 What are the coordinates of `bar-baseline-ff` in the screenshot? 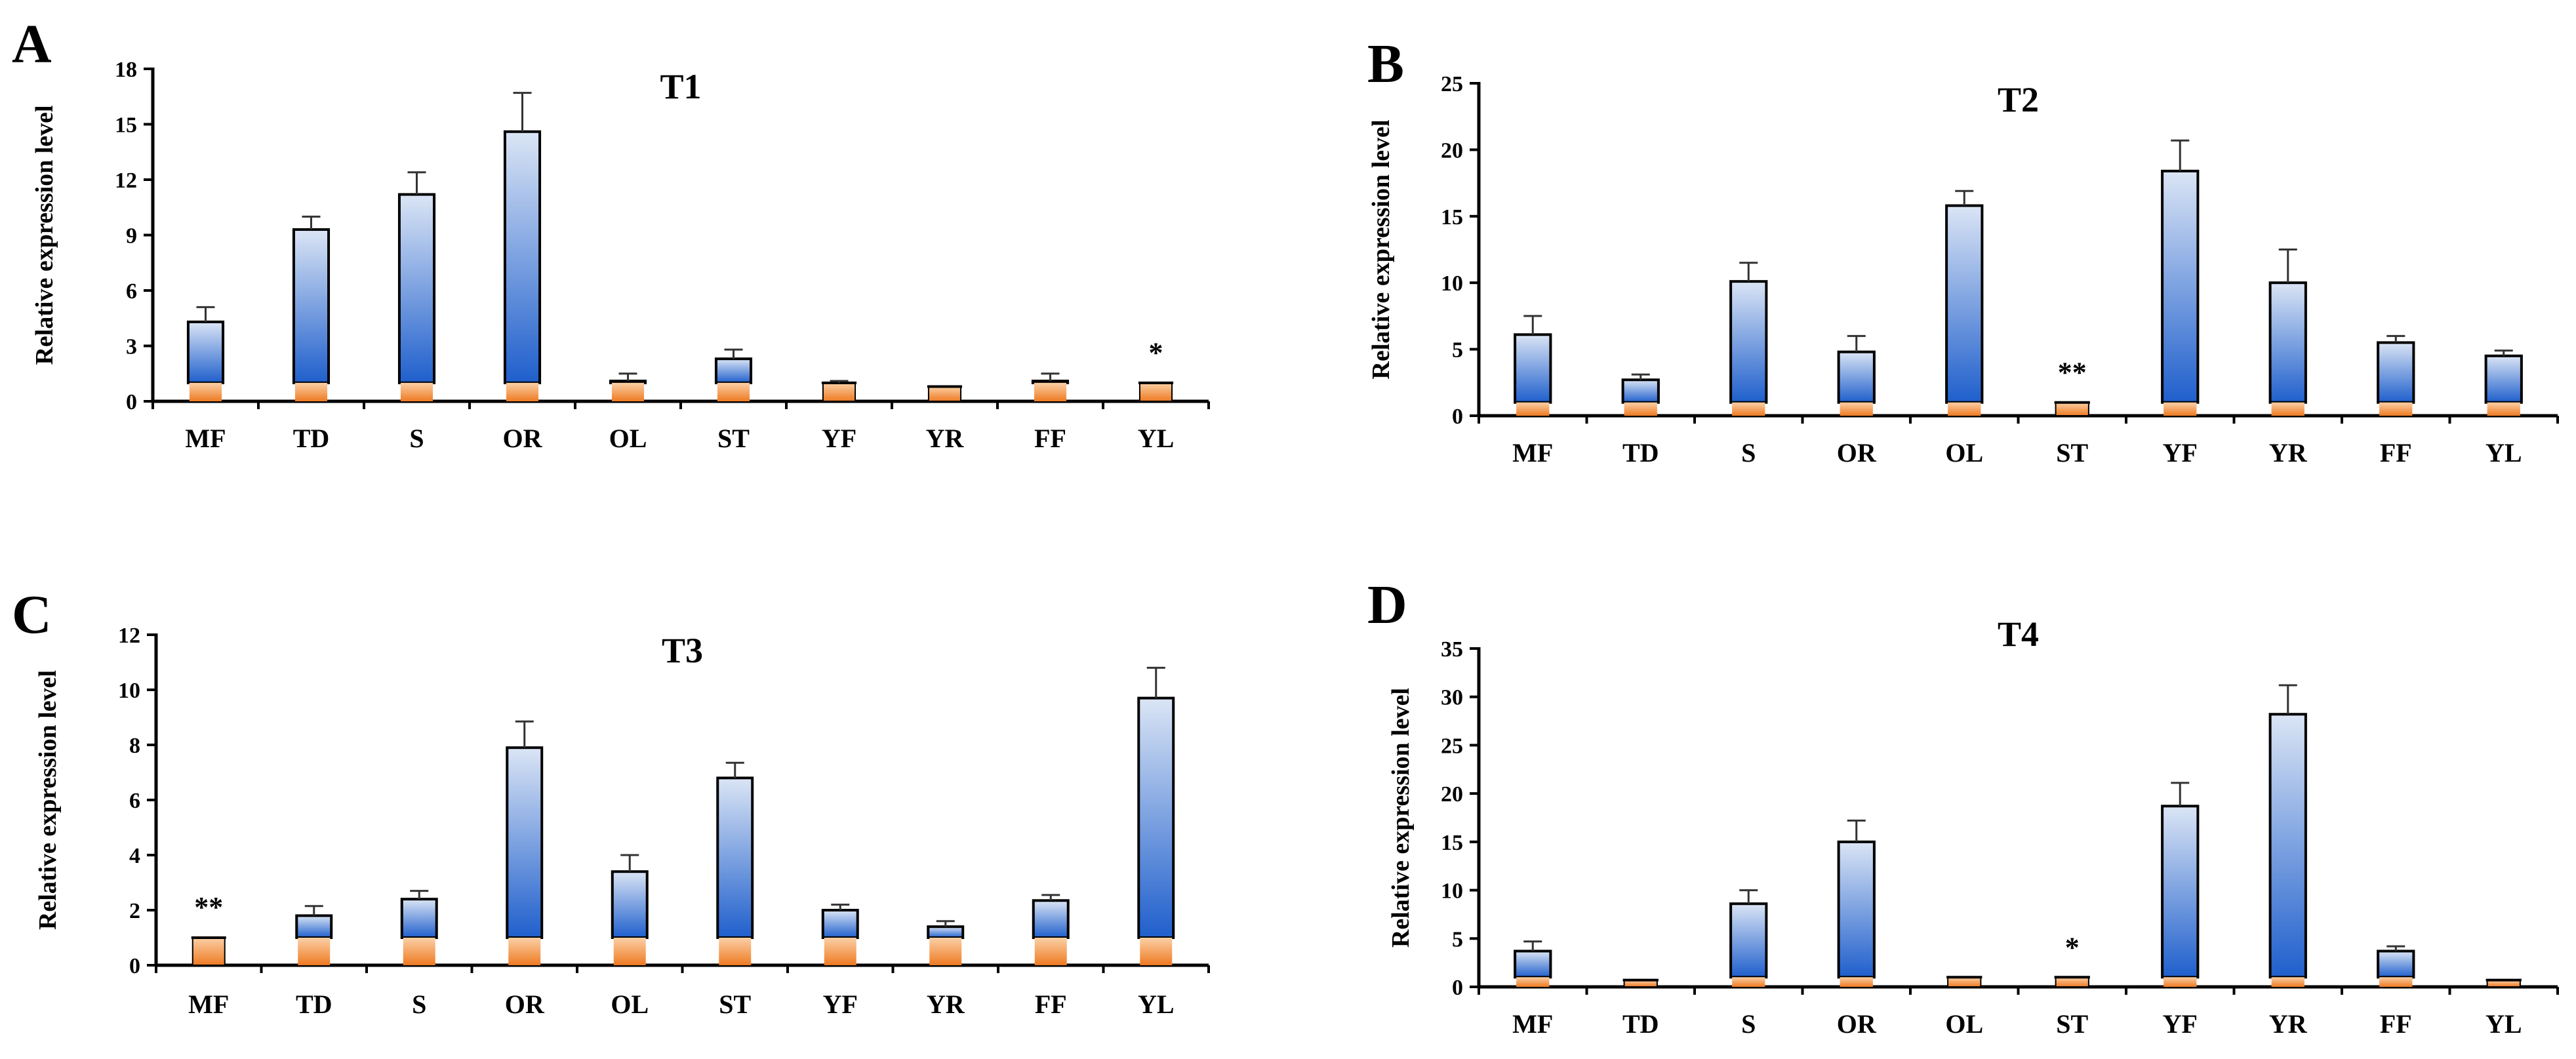 It's located at (2396, 982).